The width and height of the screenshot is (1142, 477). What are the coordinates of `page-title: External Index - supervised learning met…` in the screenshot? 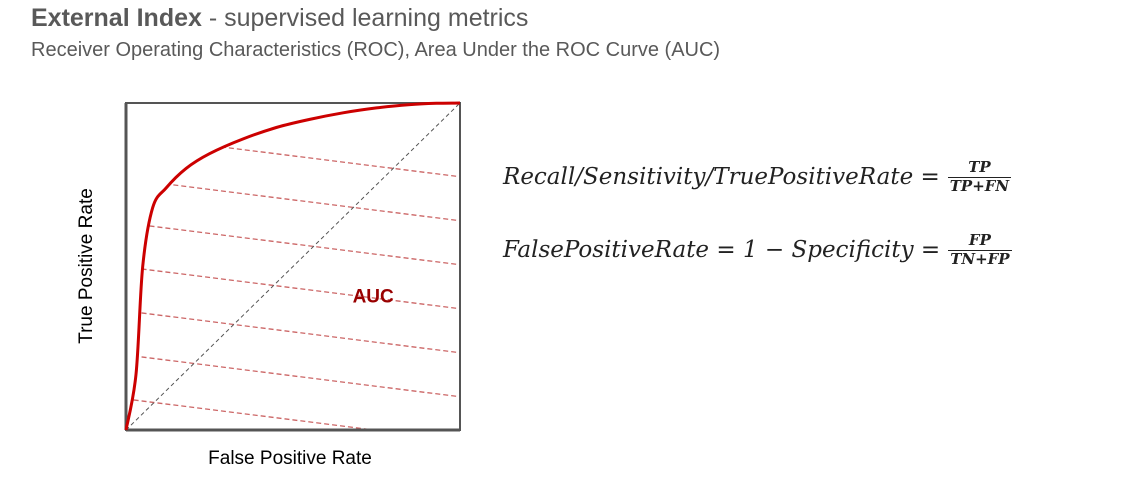 It's located at (279, 18).